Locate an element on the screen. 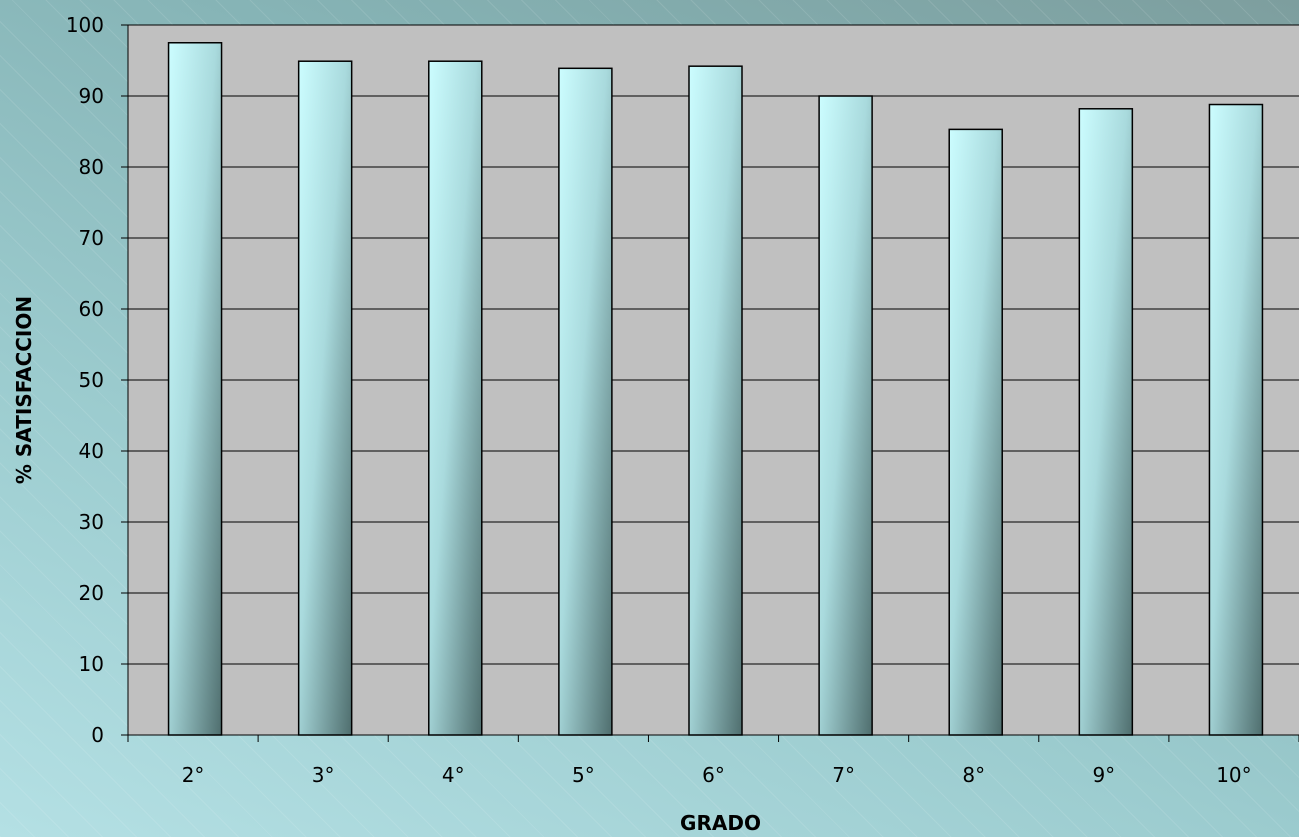  y-axis: 0 10 20 30 40 50 60 70 80 90 100 is located at coordinates (97, 380).